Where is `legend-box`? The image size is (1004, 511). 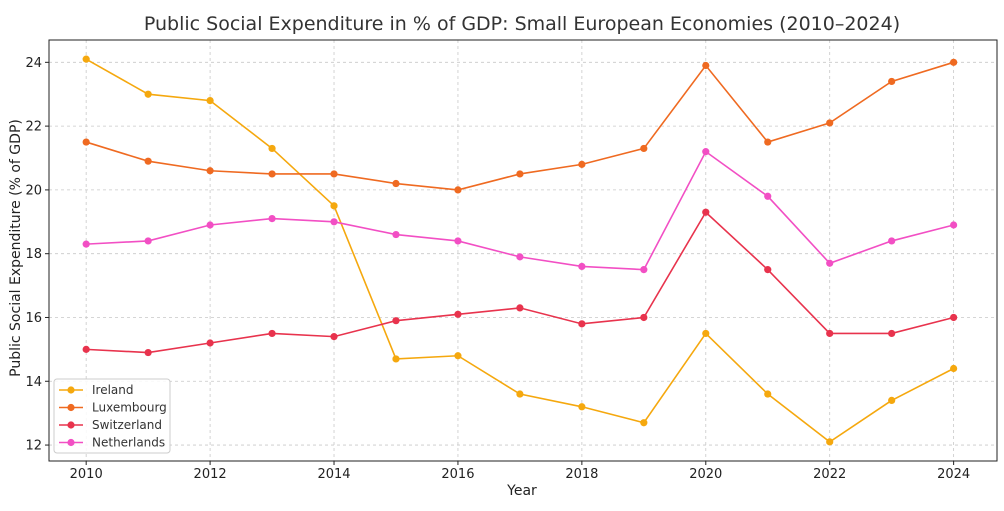
legend-box is located at coordinates (112, 416).